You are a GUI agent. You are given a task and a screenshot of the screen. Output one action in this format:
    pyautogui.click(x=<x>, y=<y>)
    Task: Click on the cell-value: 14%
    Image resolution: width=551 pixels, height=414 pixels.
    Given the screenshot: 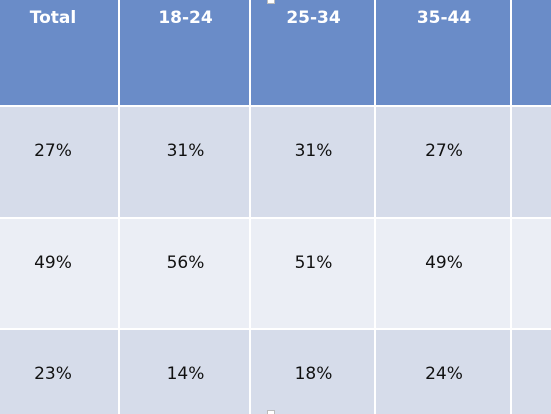 What is the action you would take?
    pyautogui.click(x=185, y=374)
    